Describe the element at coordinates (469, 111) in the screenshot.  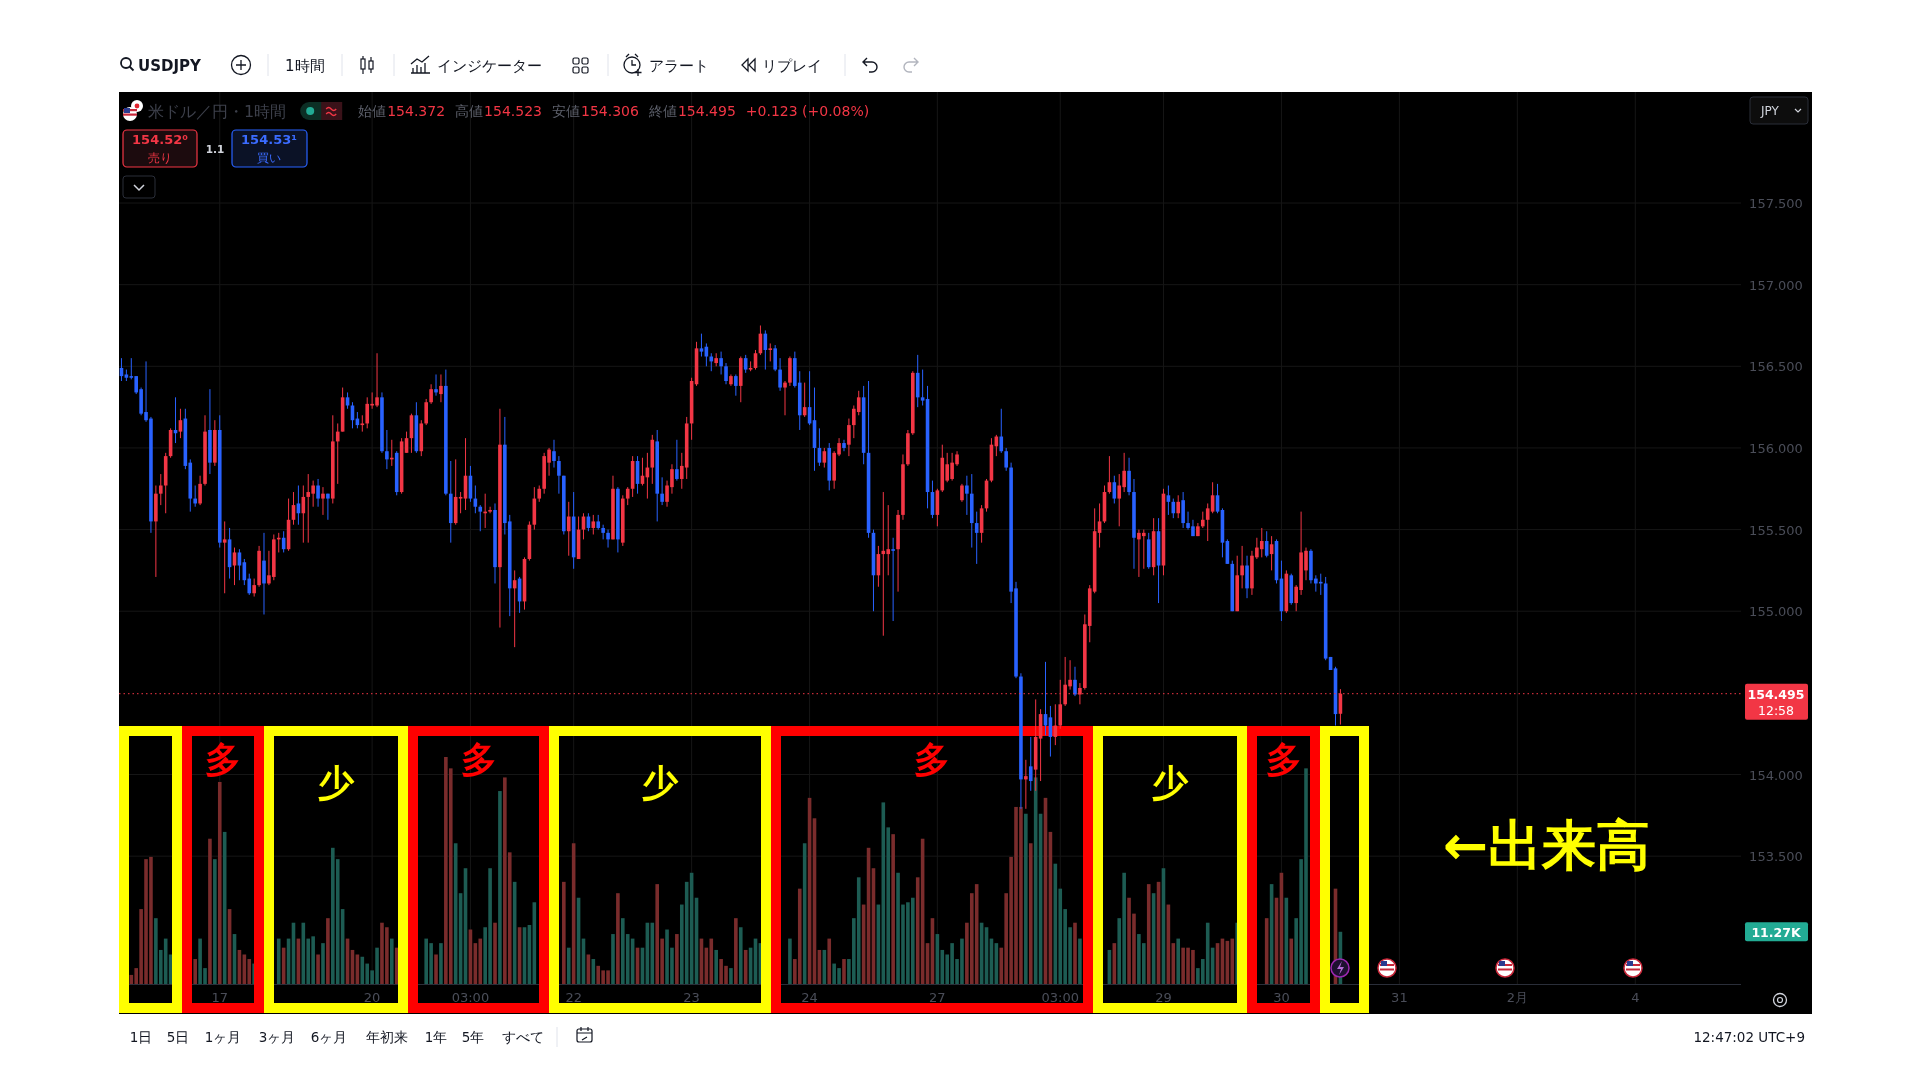
I see `ohlc-label: 高値` at that location.